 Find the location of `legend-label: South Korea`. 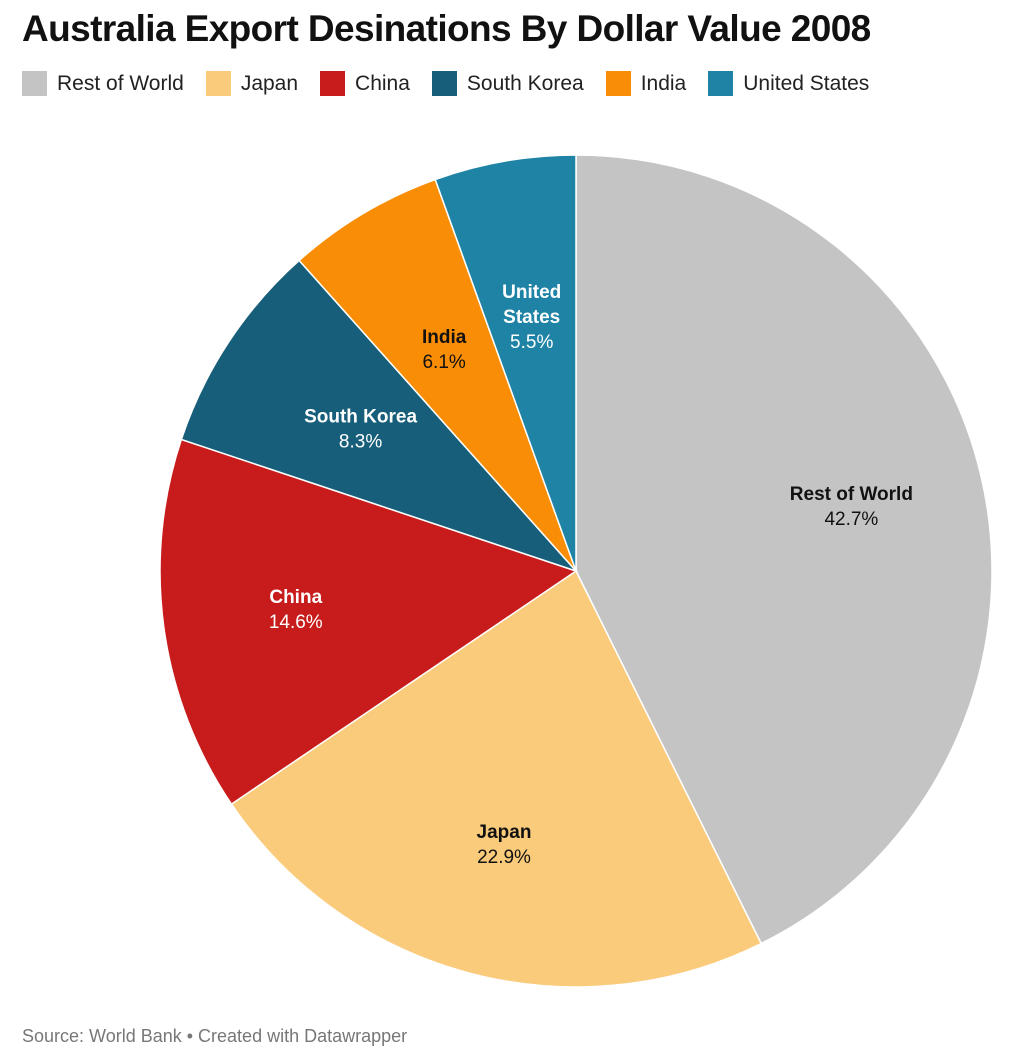

legend-label: South Korea is located at coordinates (525, 83).